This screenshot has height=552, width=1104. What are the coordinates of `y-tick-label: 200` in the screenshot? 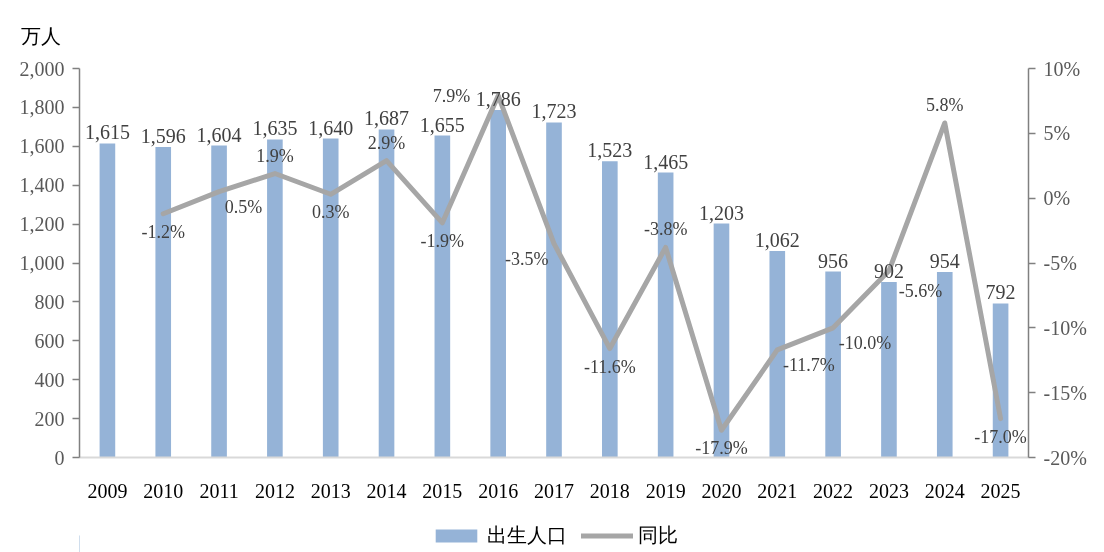 It's located at (49, 418).